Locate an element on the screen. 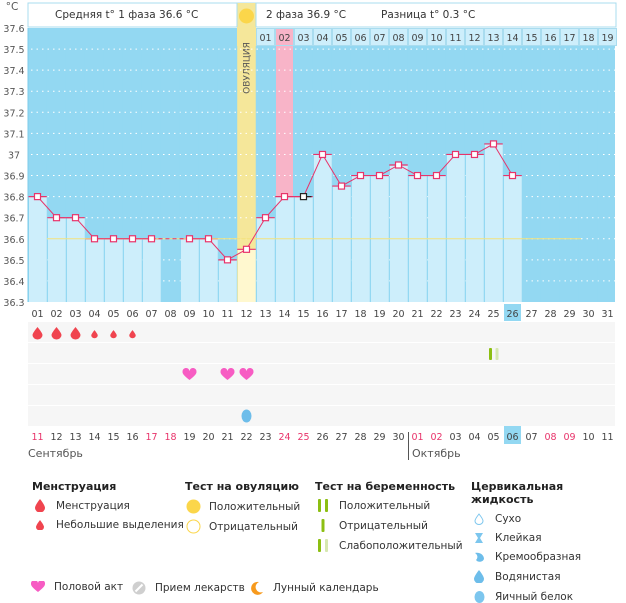  cycle-day-label: 28 is located at coordinates (550, 314).